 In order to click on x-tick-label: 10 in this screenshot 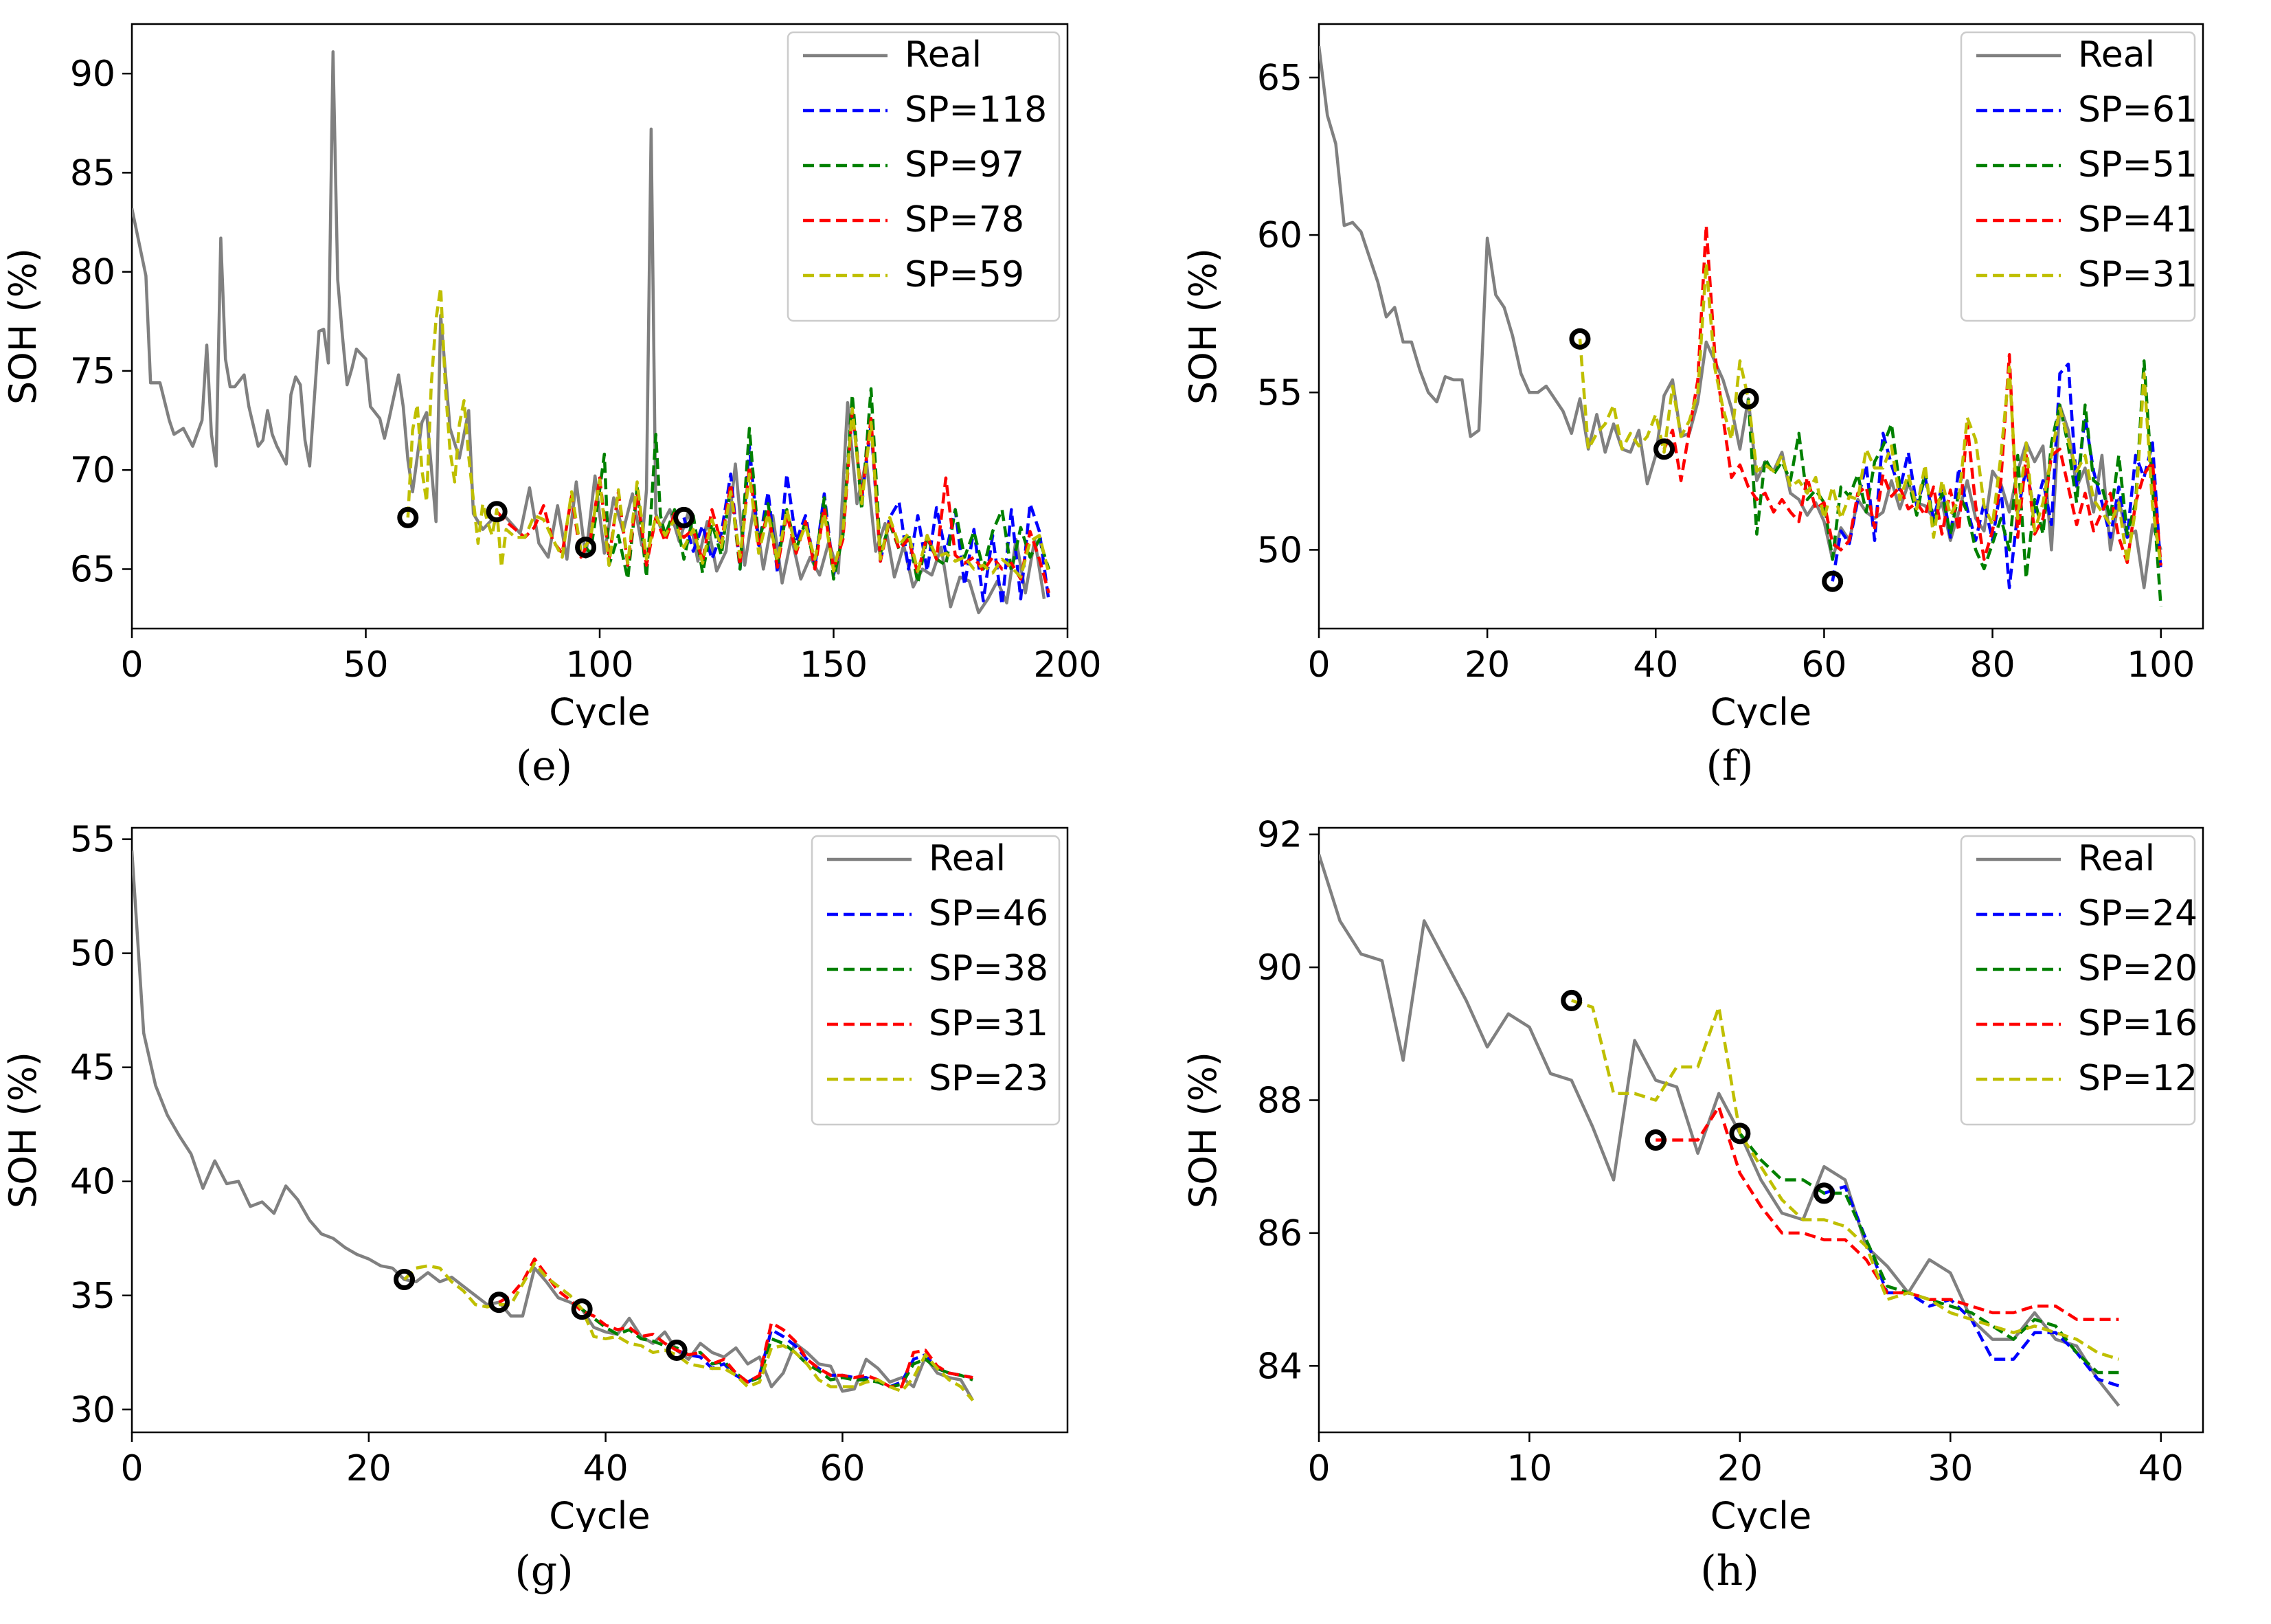, I will do `click(1529, 1468)`.